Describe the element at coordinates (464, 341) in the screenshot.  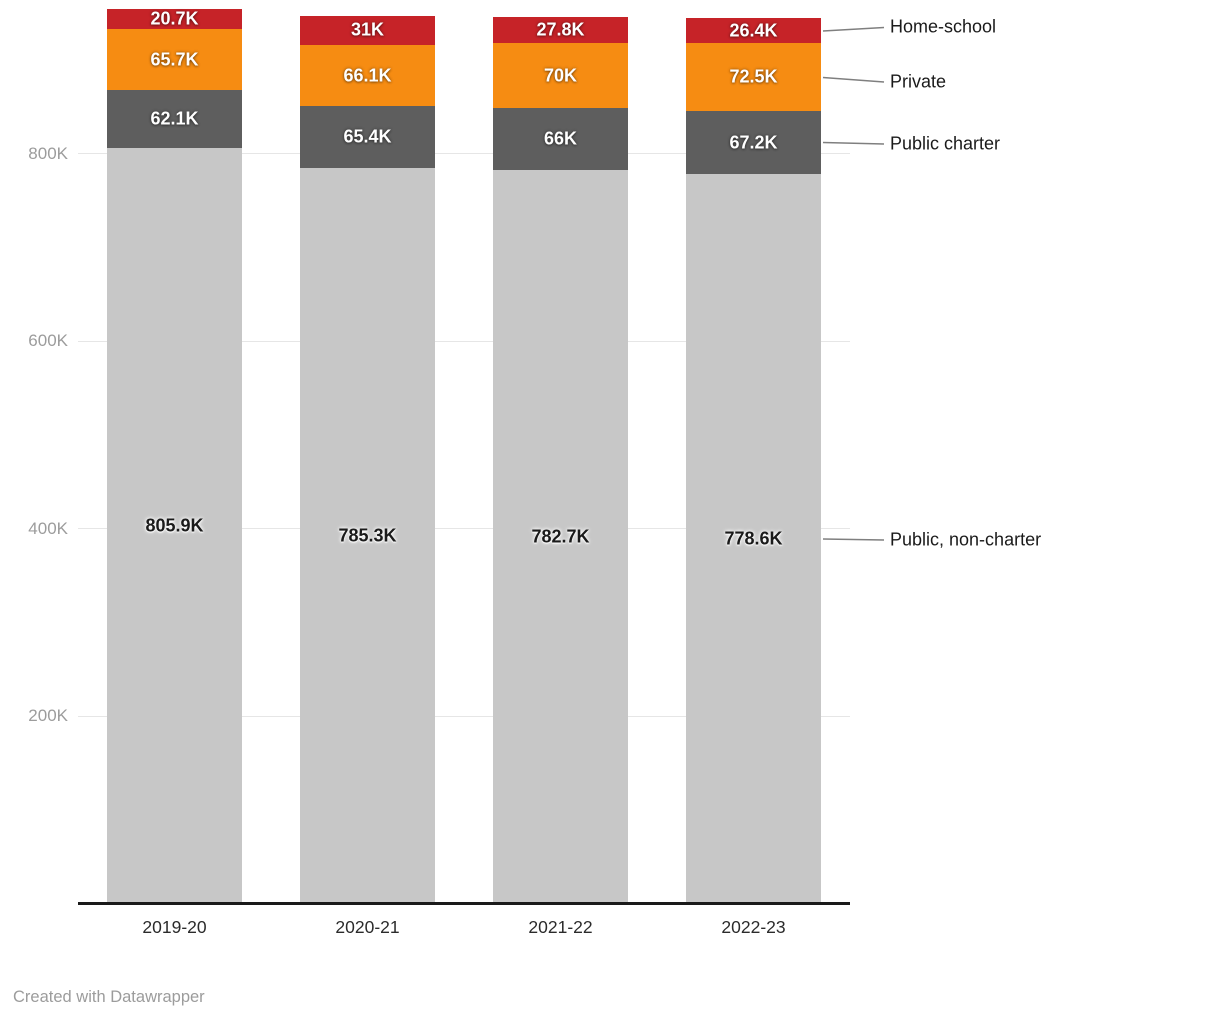
I see `gridline-600K` at that location.